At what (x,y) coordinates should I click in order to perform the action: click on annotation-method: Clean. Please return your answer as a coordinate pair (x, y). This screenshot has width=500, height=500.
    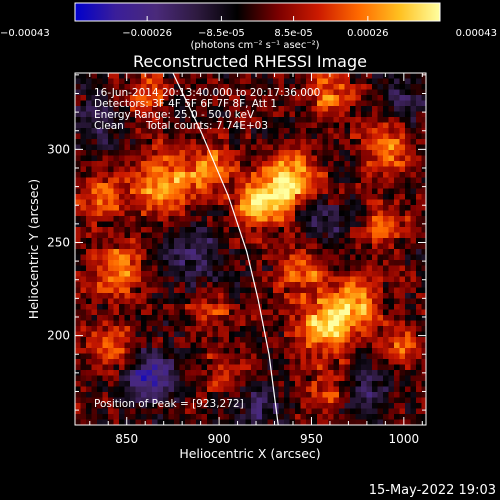
    Looking at the image, I should click on (109, 126).